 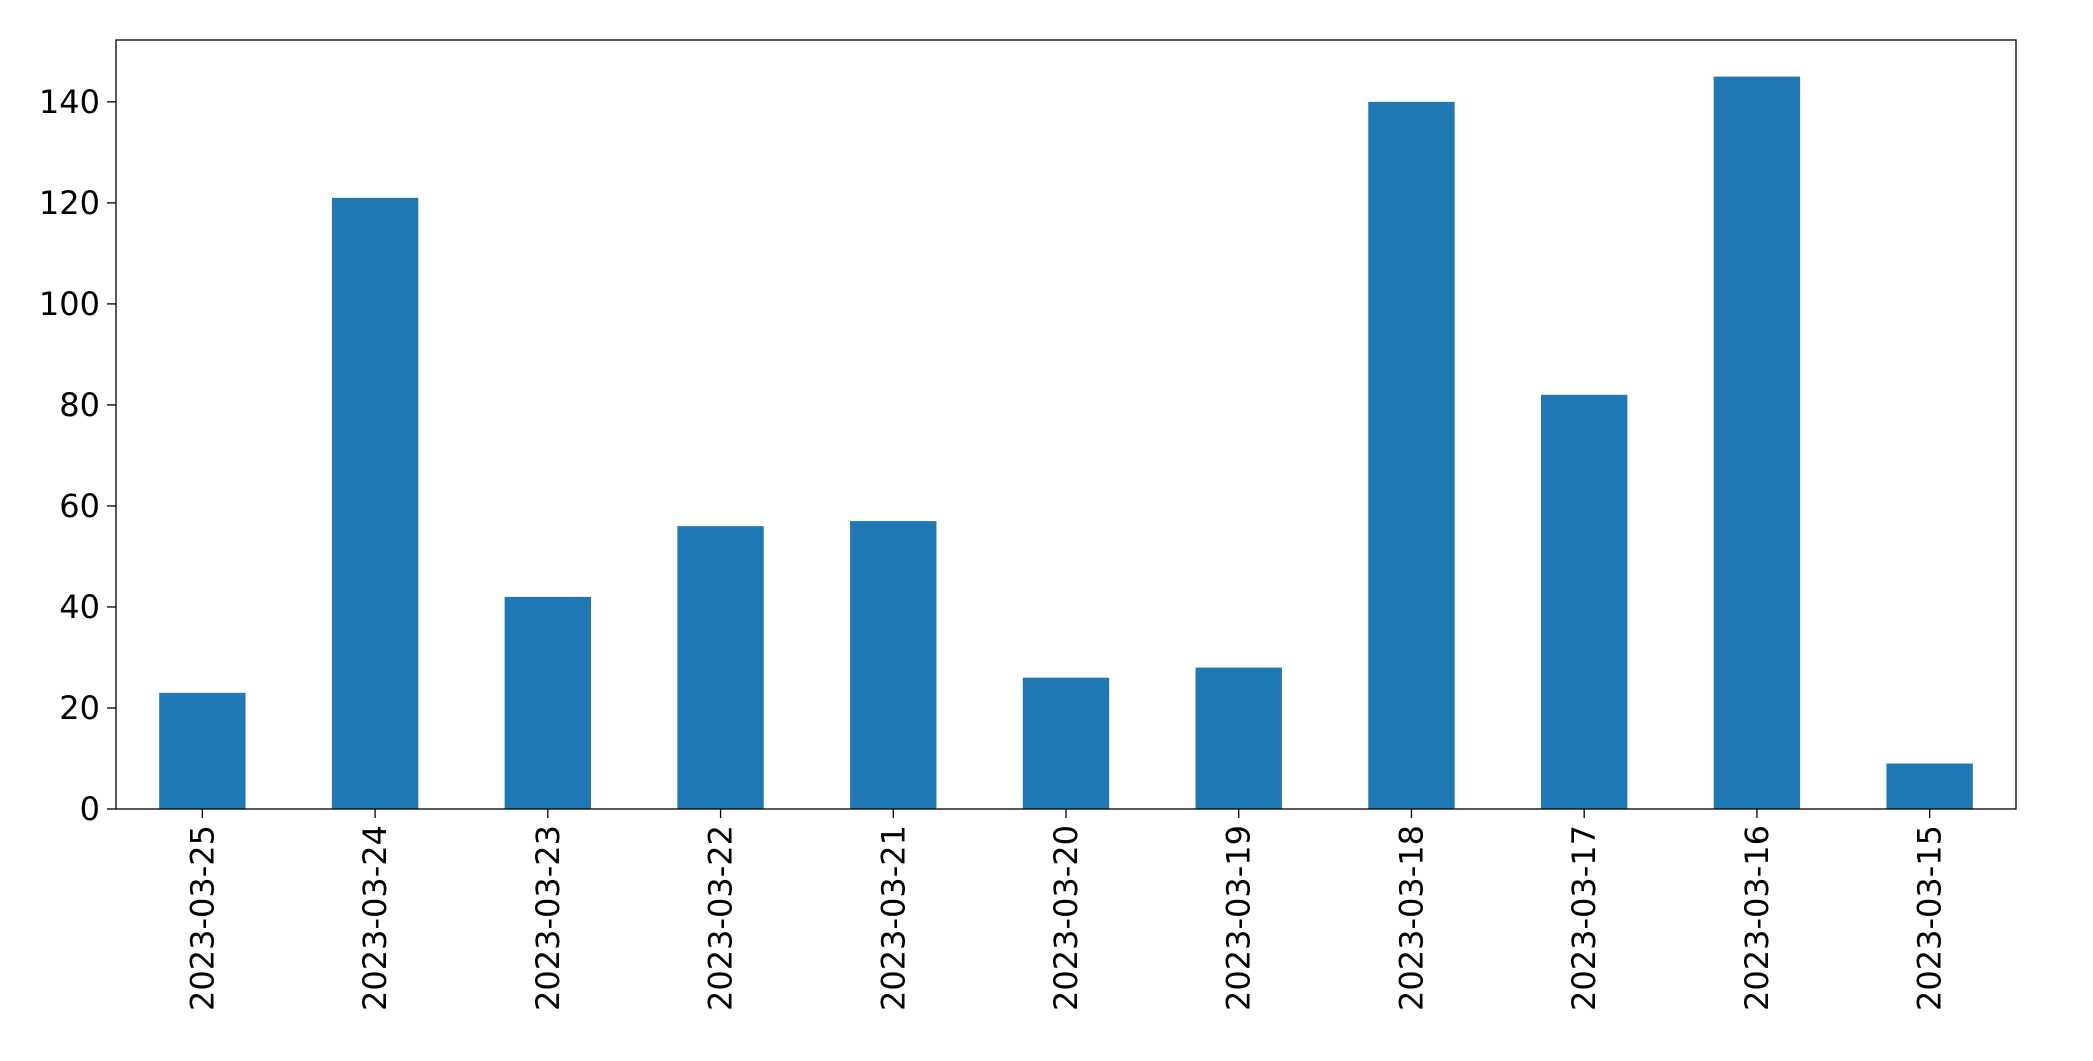 I want to click on x-tick-label: 2023-03-17, so click(x=1584, y=918).